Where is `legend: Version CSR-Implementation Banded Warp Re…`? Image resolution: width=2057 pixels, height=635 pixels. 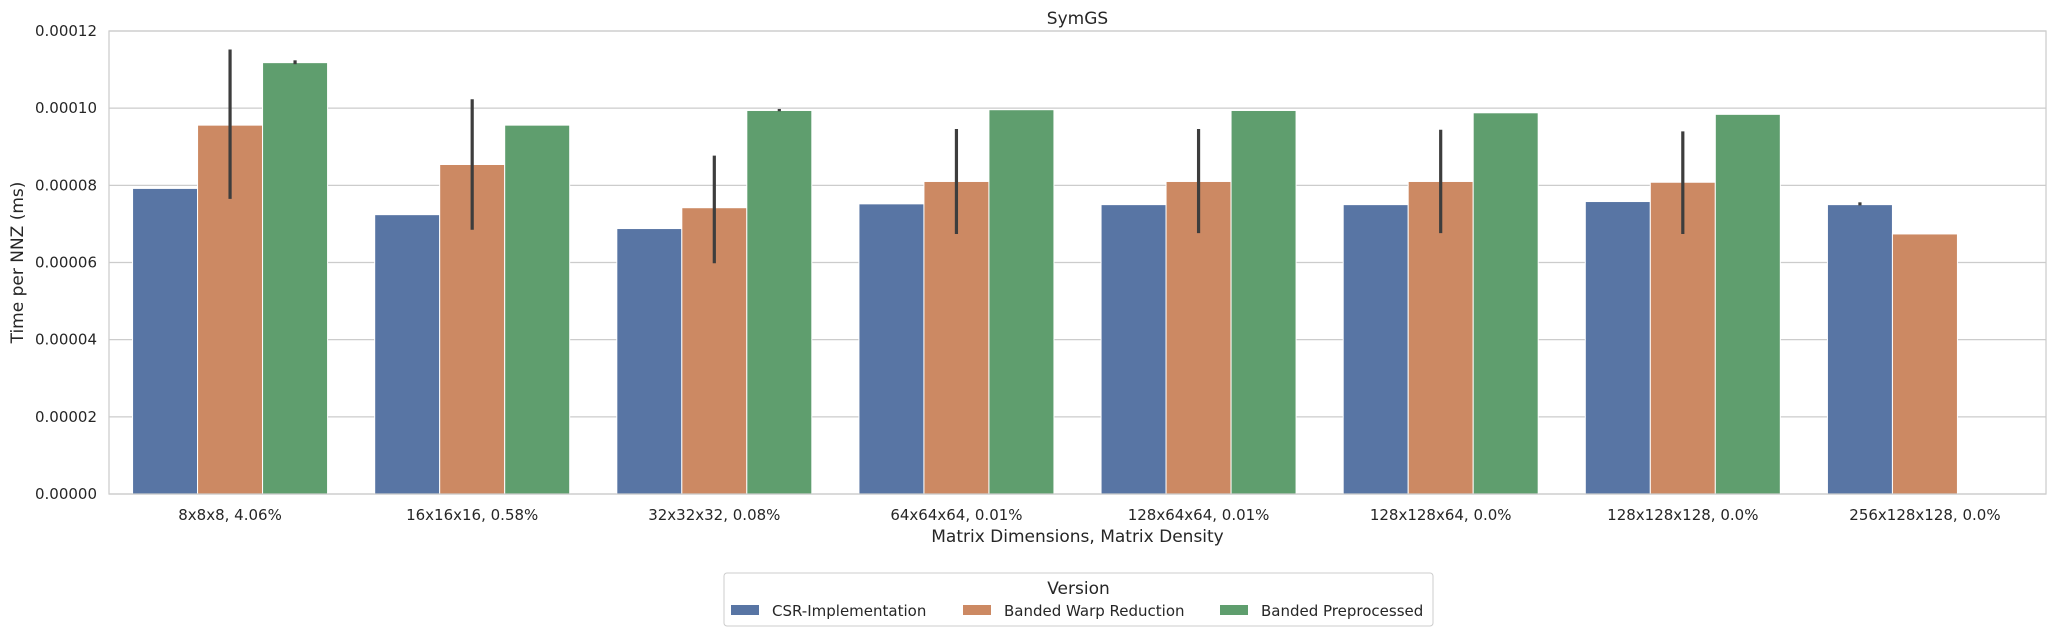 legend: Version CSR-Implementation Banded Warp Re… is located at coordinates (1078, 599).